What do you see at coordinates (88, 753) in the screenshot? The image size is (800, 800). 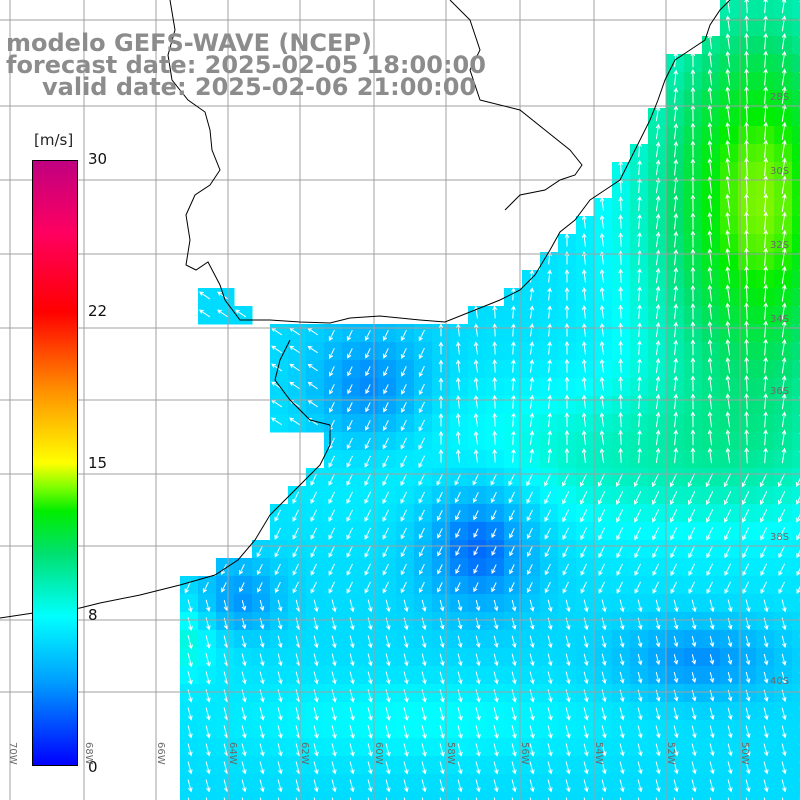 I see `lon-label: 68W` at bounding box center [88, 753].